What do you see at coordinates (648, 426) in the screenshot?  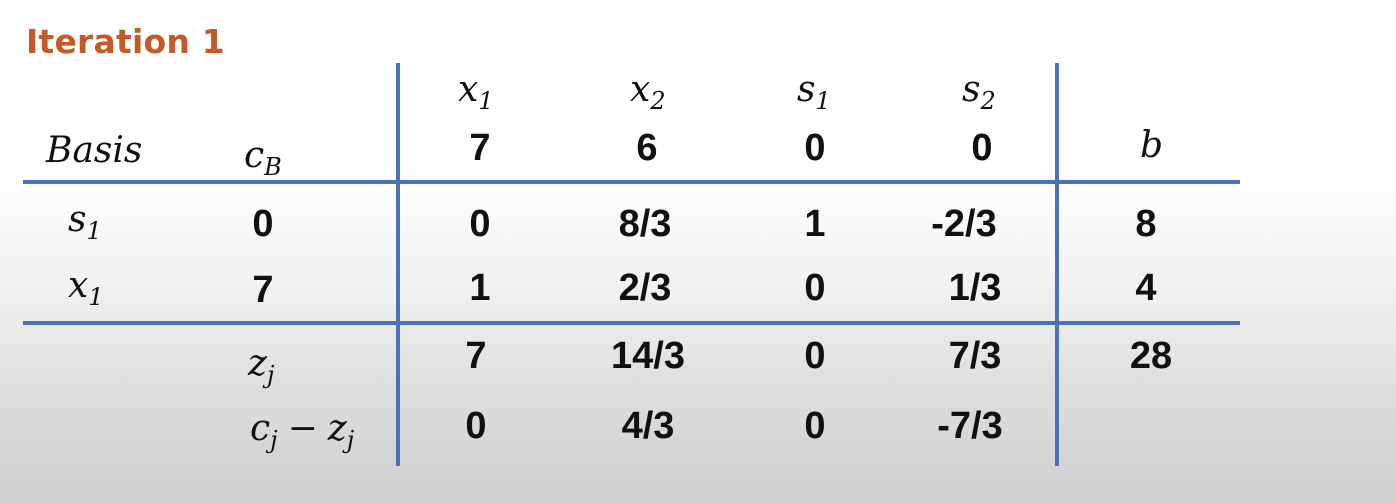 I see `cj-zj-cell: 4/3` at bounding box center [648, 426].